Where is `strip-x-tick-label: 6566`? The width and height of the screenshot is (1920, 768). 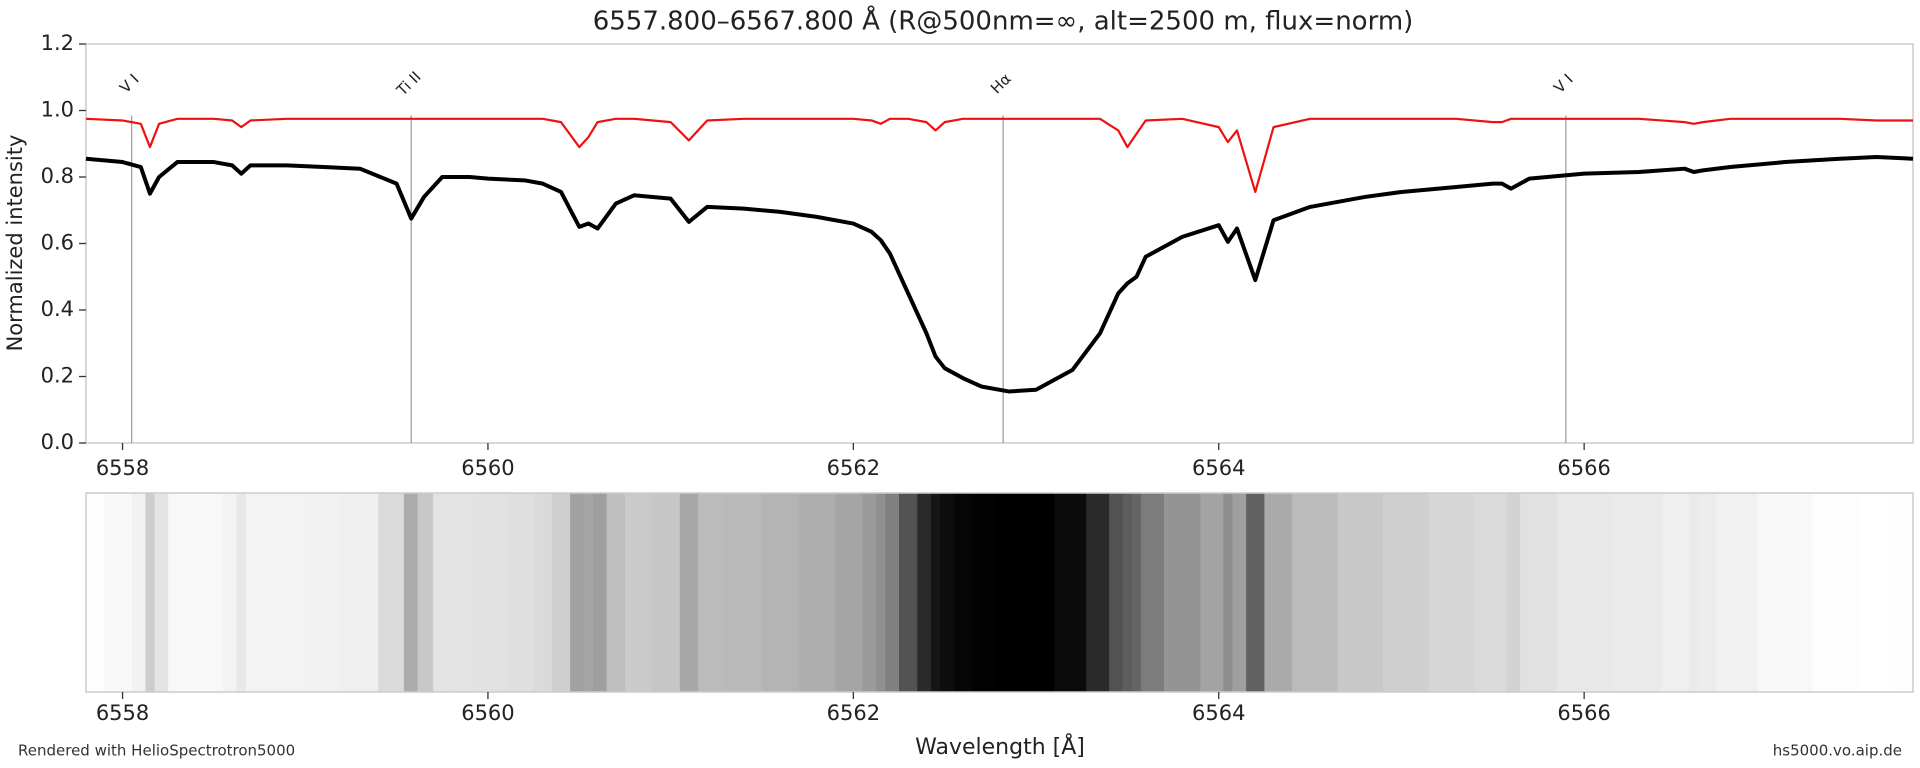
strip-x-tick-label: 6566 is located at coordinates (1583, 713).